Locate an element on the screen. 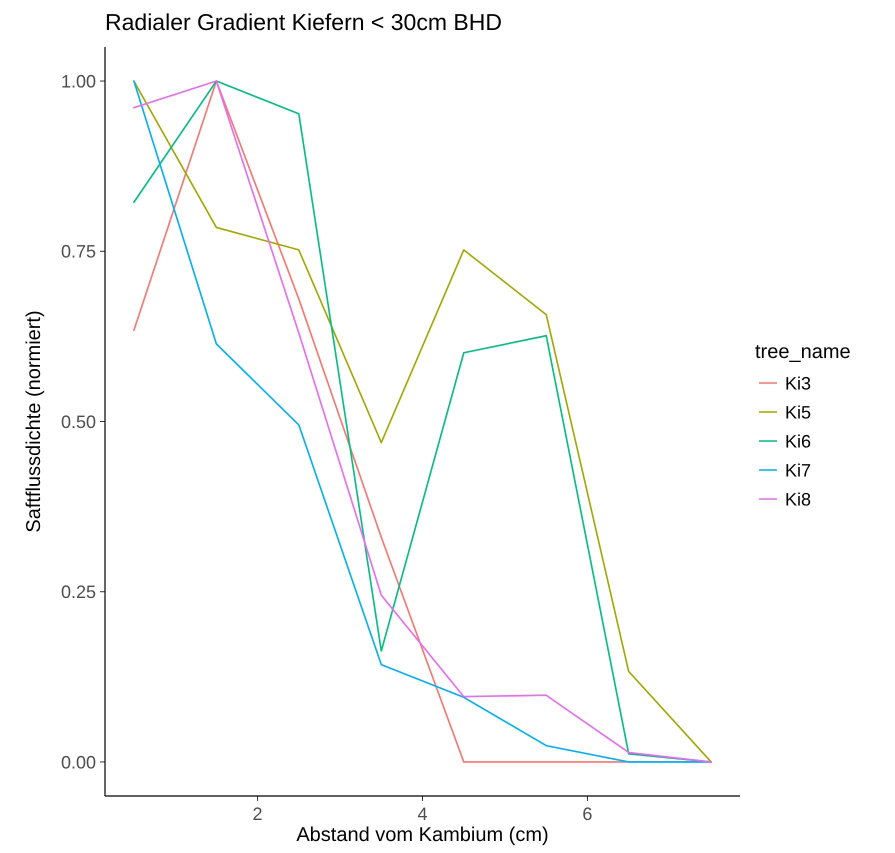 This screenshot has width=895, height=853. x-axis-title: Abstand vom Kambium (cm) is located at coordinates (422, 835).